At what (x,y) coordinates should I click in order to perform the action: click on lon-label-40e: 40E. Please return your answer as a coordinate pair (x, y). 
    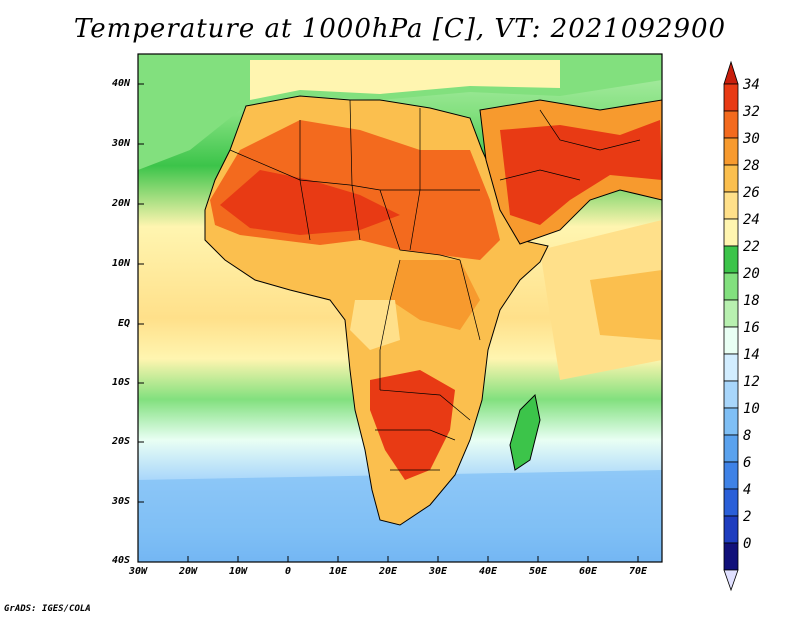
    Looking at the image, I should click on (488, 571).